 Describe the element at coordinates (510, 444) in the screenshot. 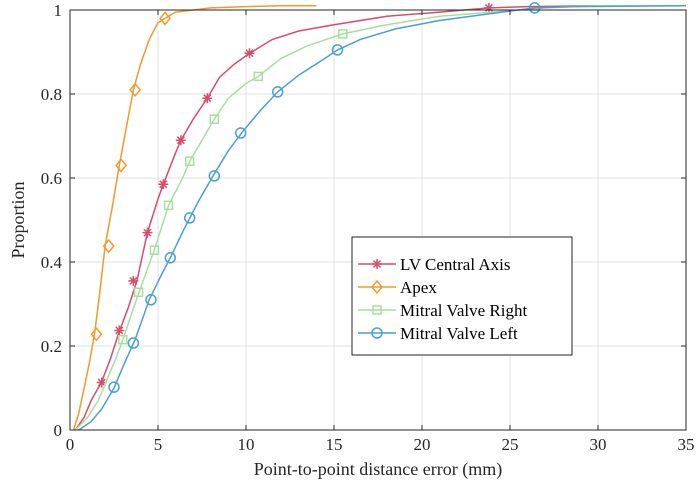

I see `x-tick-label: 25` at that location.